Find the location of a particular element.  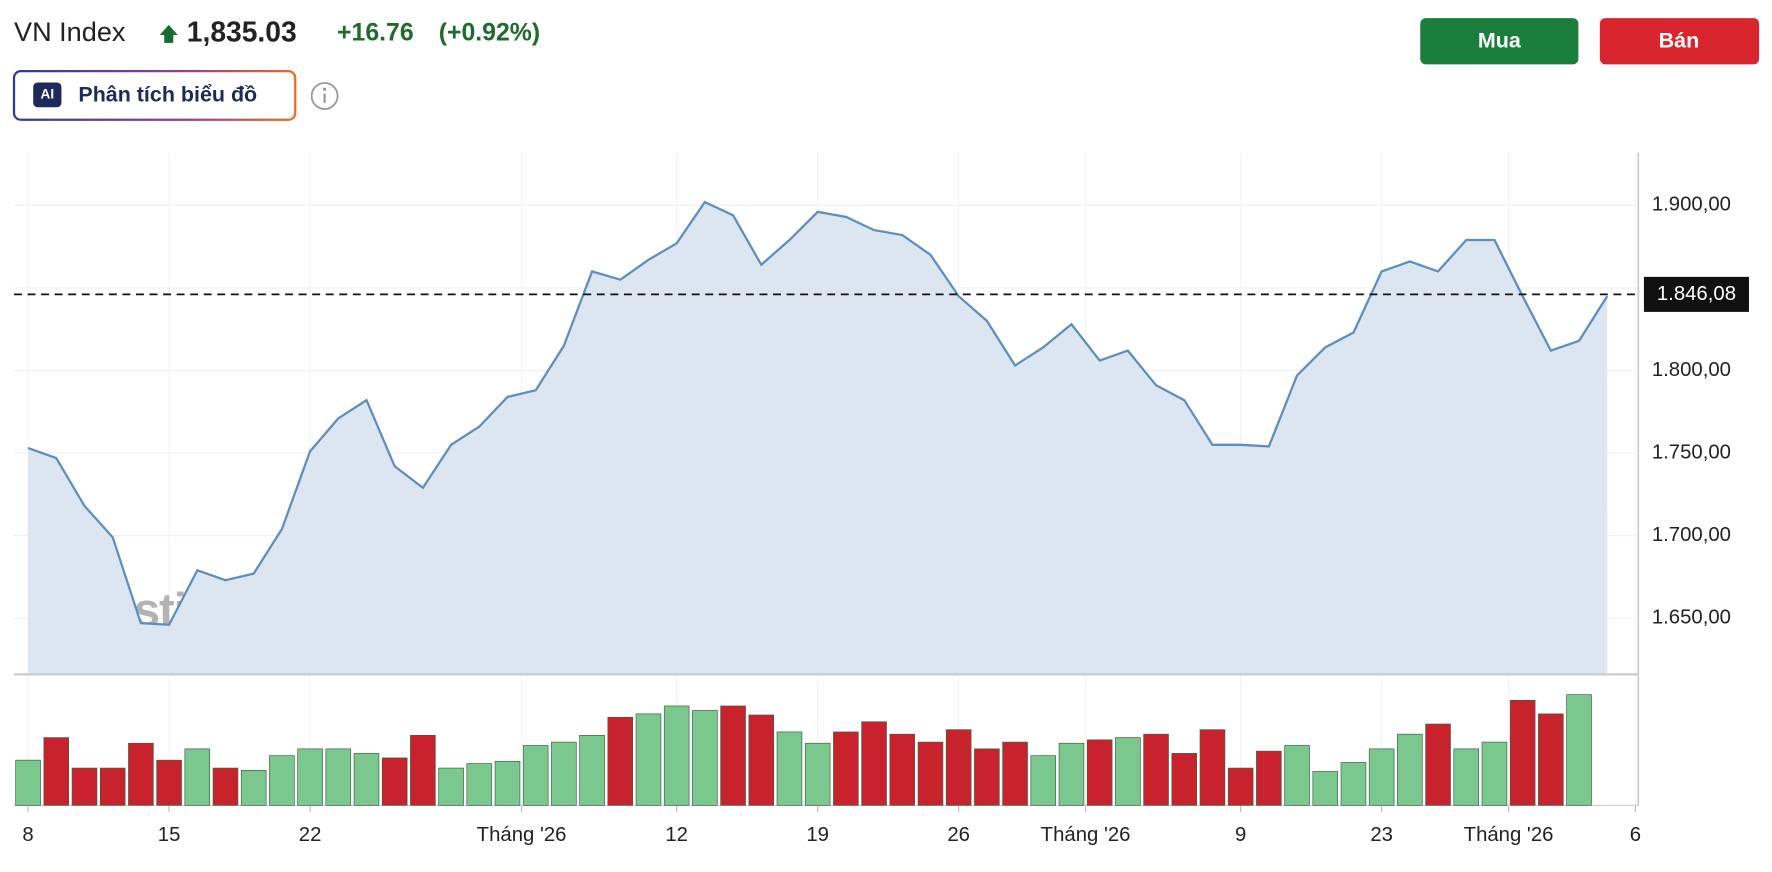

x-tick-label: 26 is located at coordinates (958, 835).